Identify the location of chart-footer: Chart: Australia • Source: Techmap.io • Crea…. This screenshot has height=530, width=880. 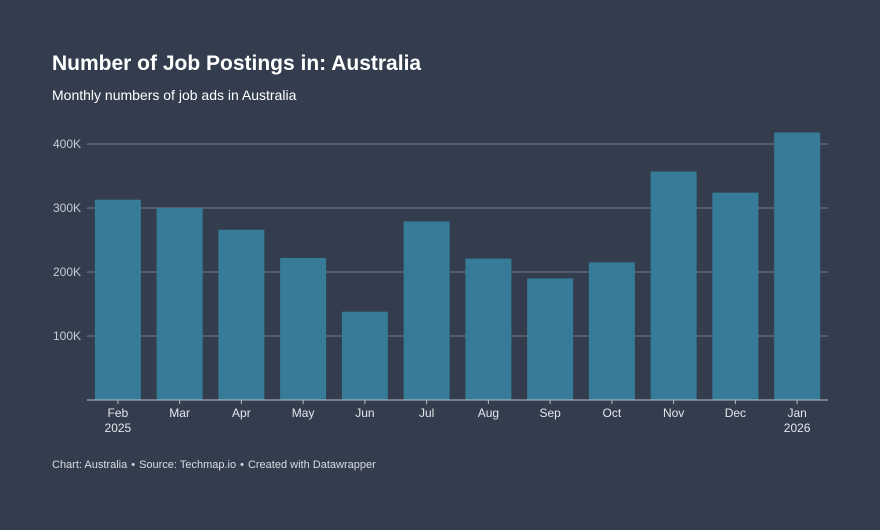
(214, 465).